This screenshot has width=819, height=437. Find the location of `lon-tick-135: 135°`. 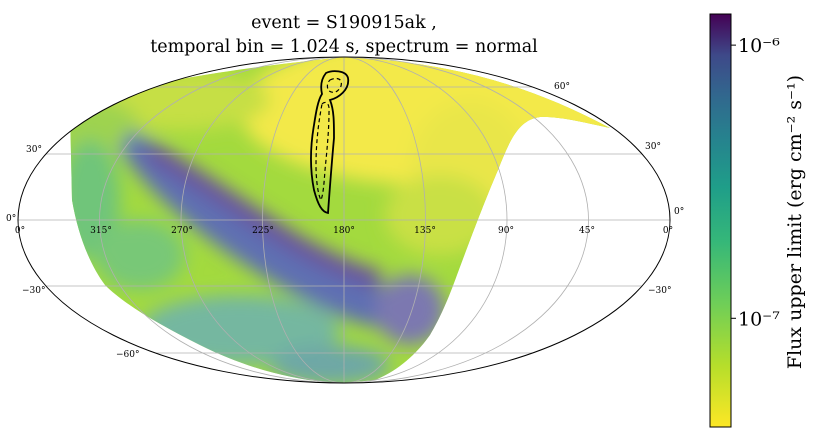

lon-tick-135: 135° is located at coordinates (425, 231).